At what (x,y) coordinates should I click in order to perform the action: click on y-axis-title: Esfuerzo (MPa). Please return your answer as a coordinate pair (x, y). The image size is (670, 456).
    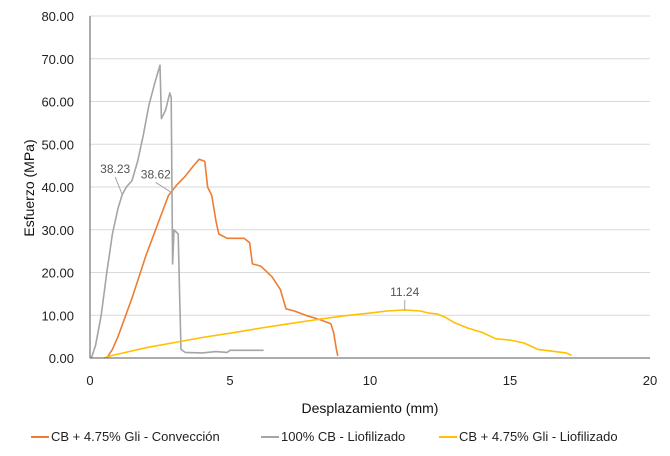
    Looking at the image, I should click on (29, 187).